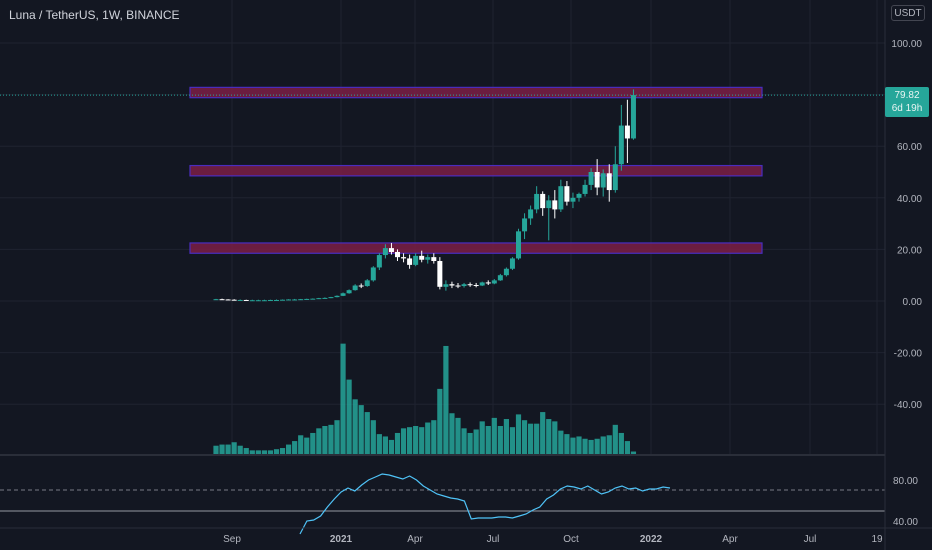 The width and height of the screenshot is (932, 550). I want to click on time-tick-label: Jul, so click(810, 539).